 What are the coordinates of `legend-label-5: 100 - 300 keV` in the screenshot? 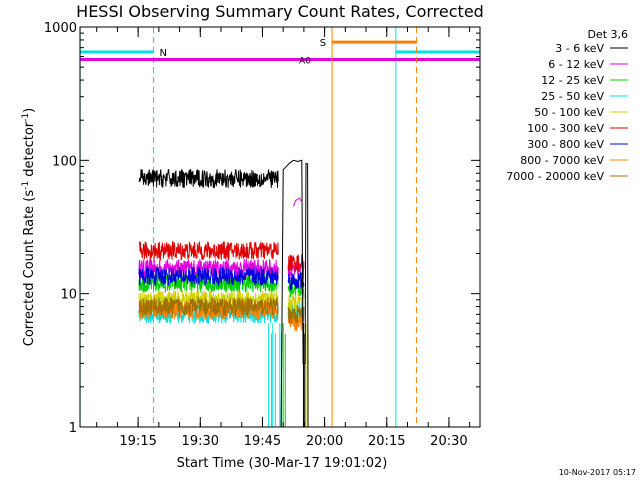 It's located at (565, 128).